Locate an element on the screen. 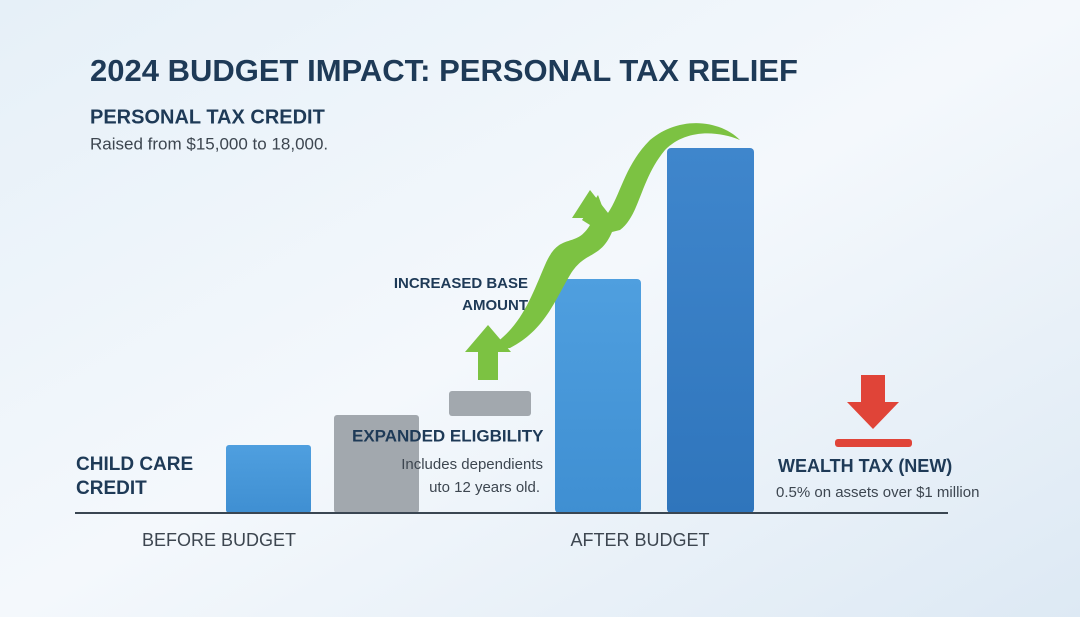 The width and height of the screenshot is (1080, 617). label-heading: EXPANDED ELIGBILITY is located at coordinates (448, 435).